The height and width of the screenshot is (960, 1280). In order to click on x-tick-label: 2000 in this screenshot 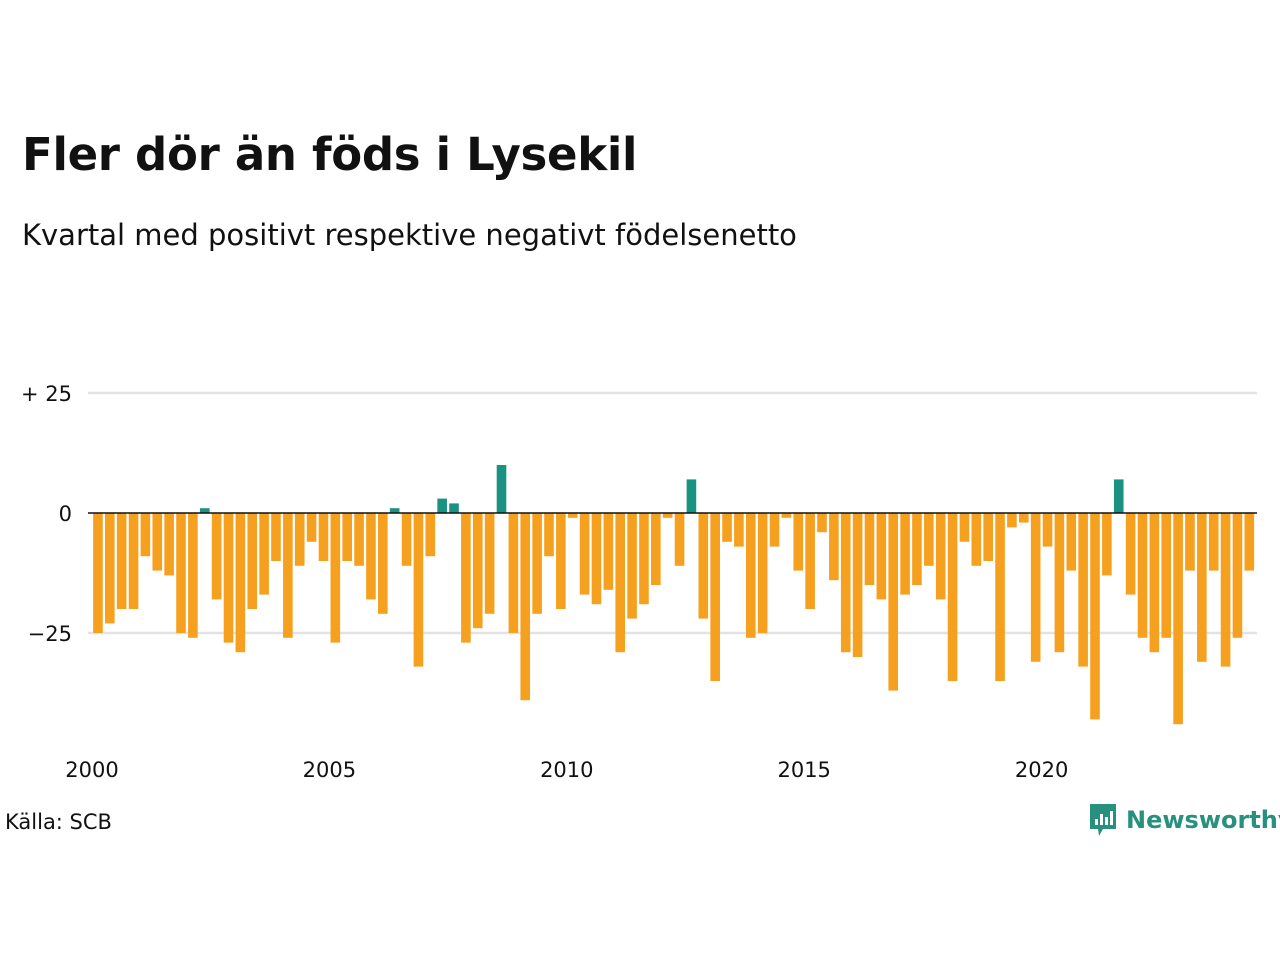, I will do `click(91, 770)`.